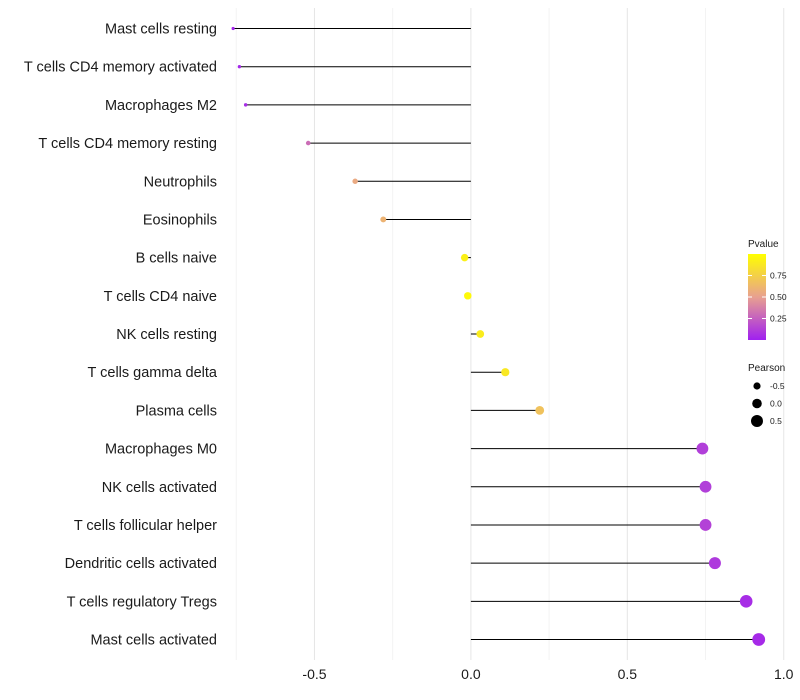  Describe the element at coordinates (314, 674) in the screenshot. I see `x-tick-label: -0.5` at that location.